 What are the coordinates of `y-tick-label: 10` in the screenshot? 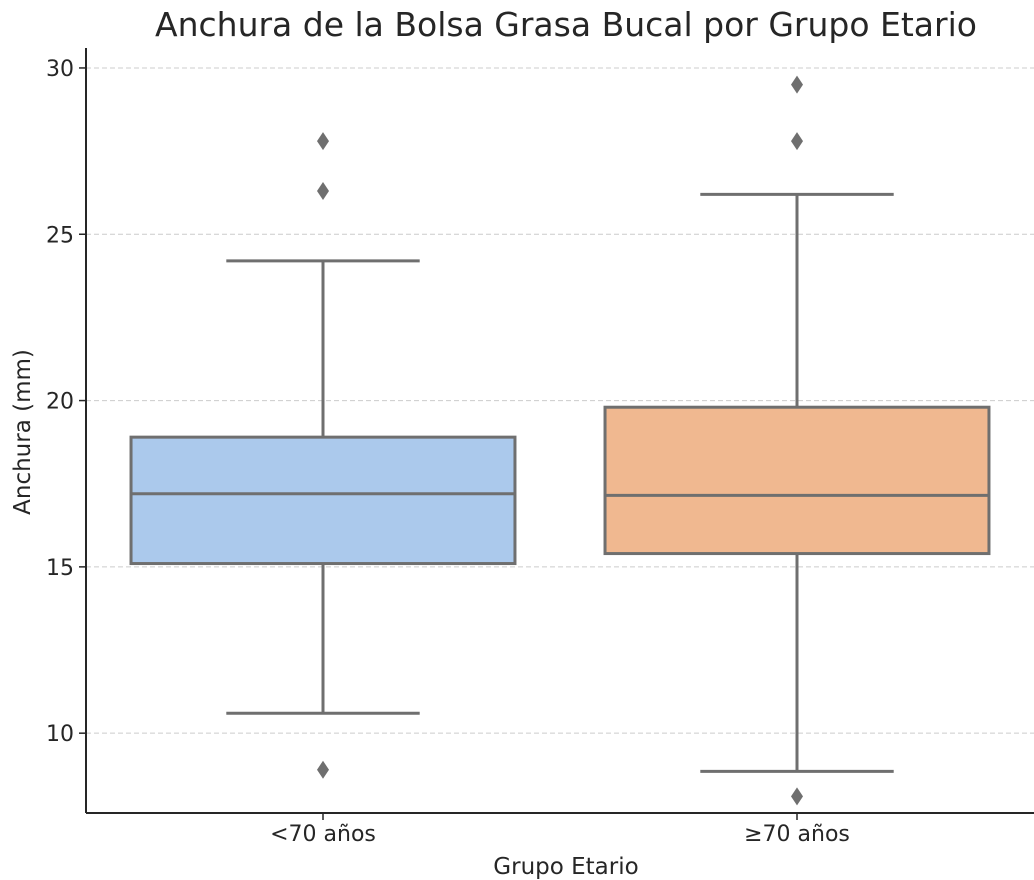 It's located at (60, 734).